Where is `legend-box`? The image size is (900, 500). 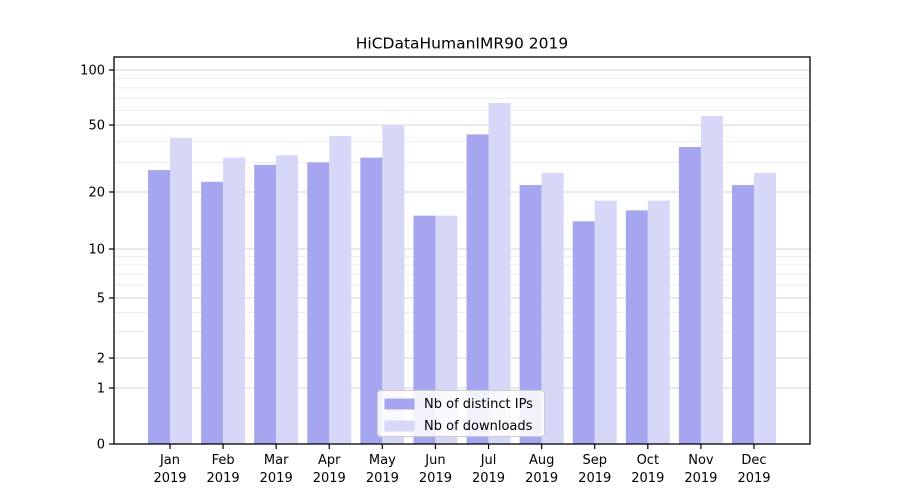 legend-box is located at coordinates (461, 413).